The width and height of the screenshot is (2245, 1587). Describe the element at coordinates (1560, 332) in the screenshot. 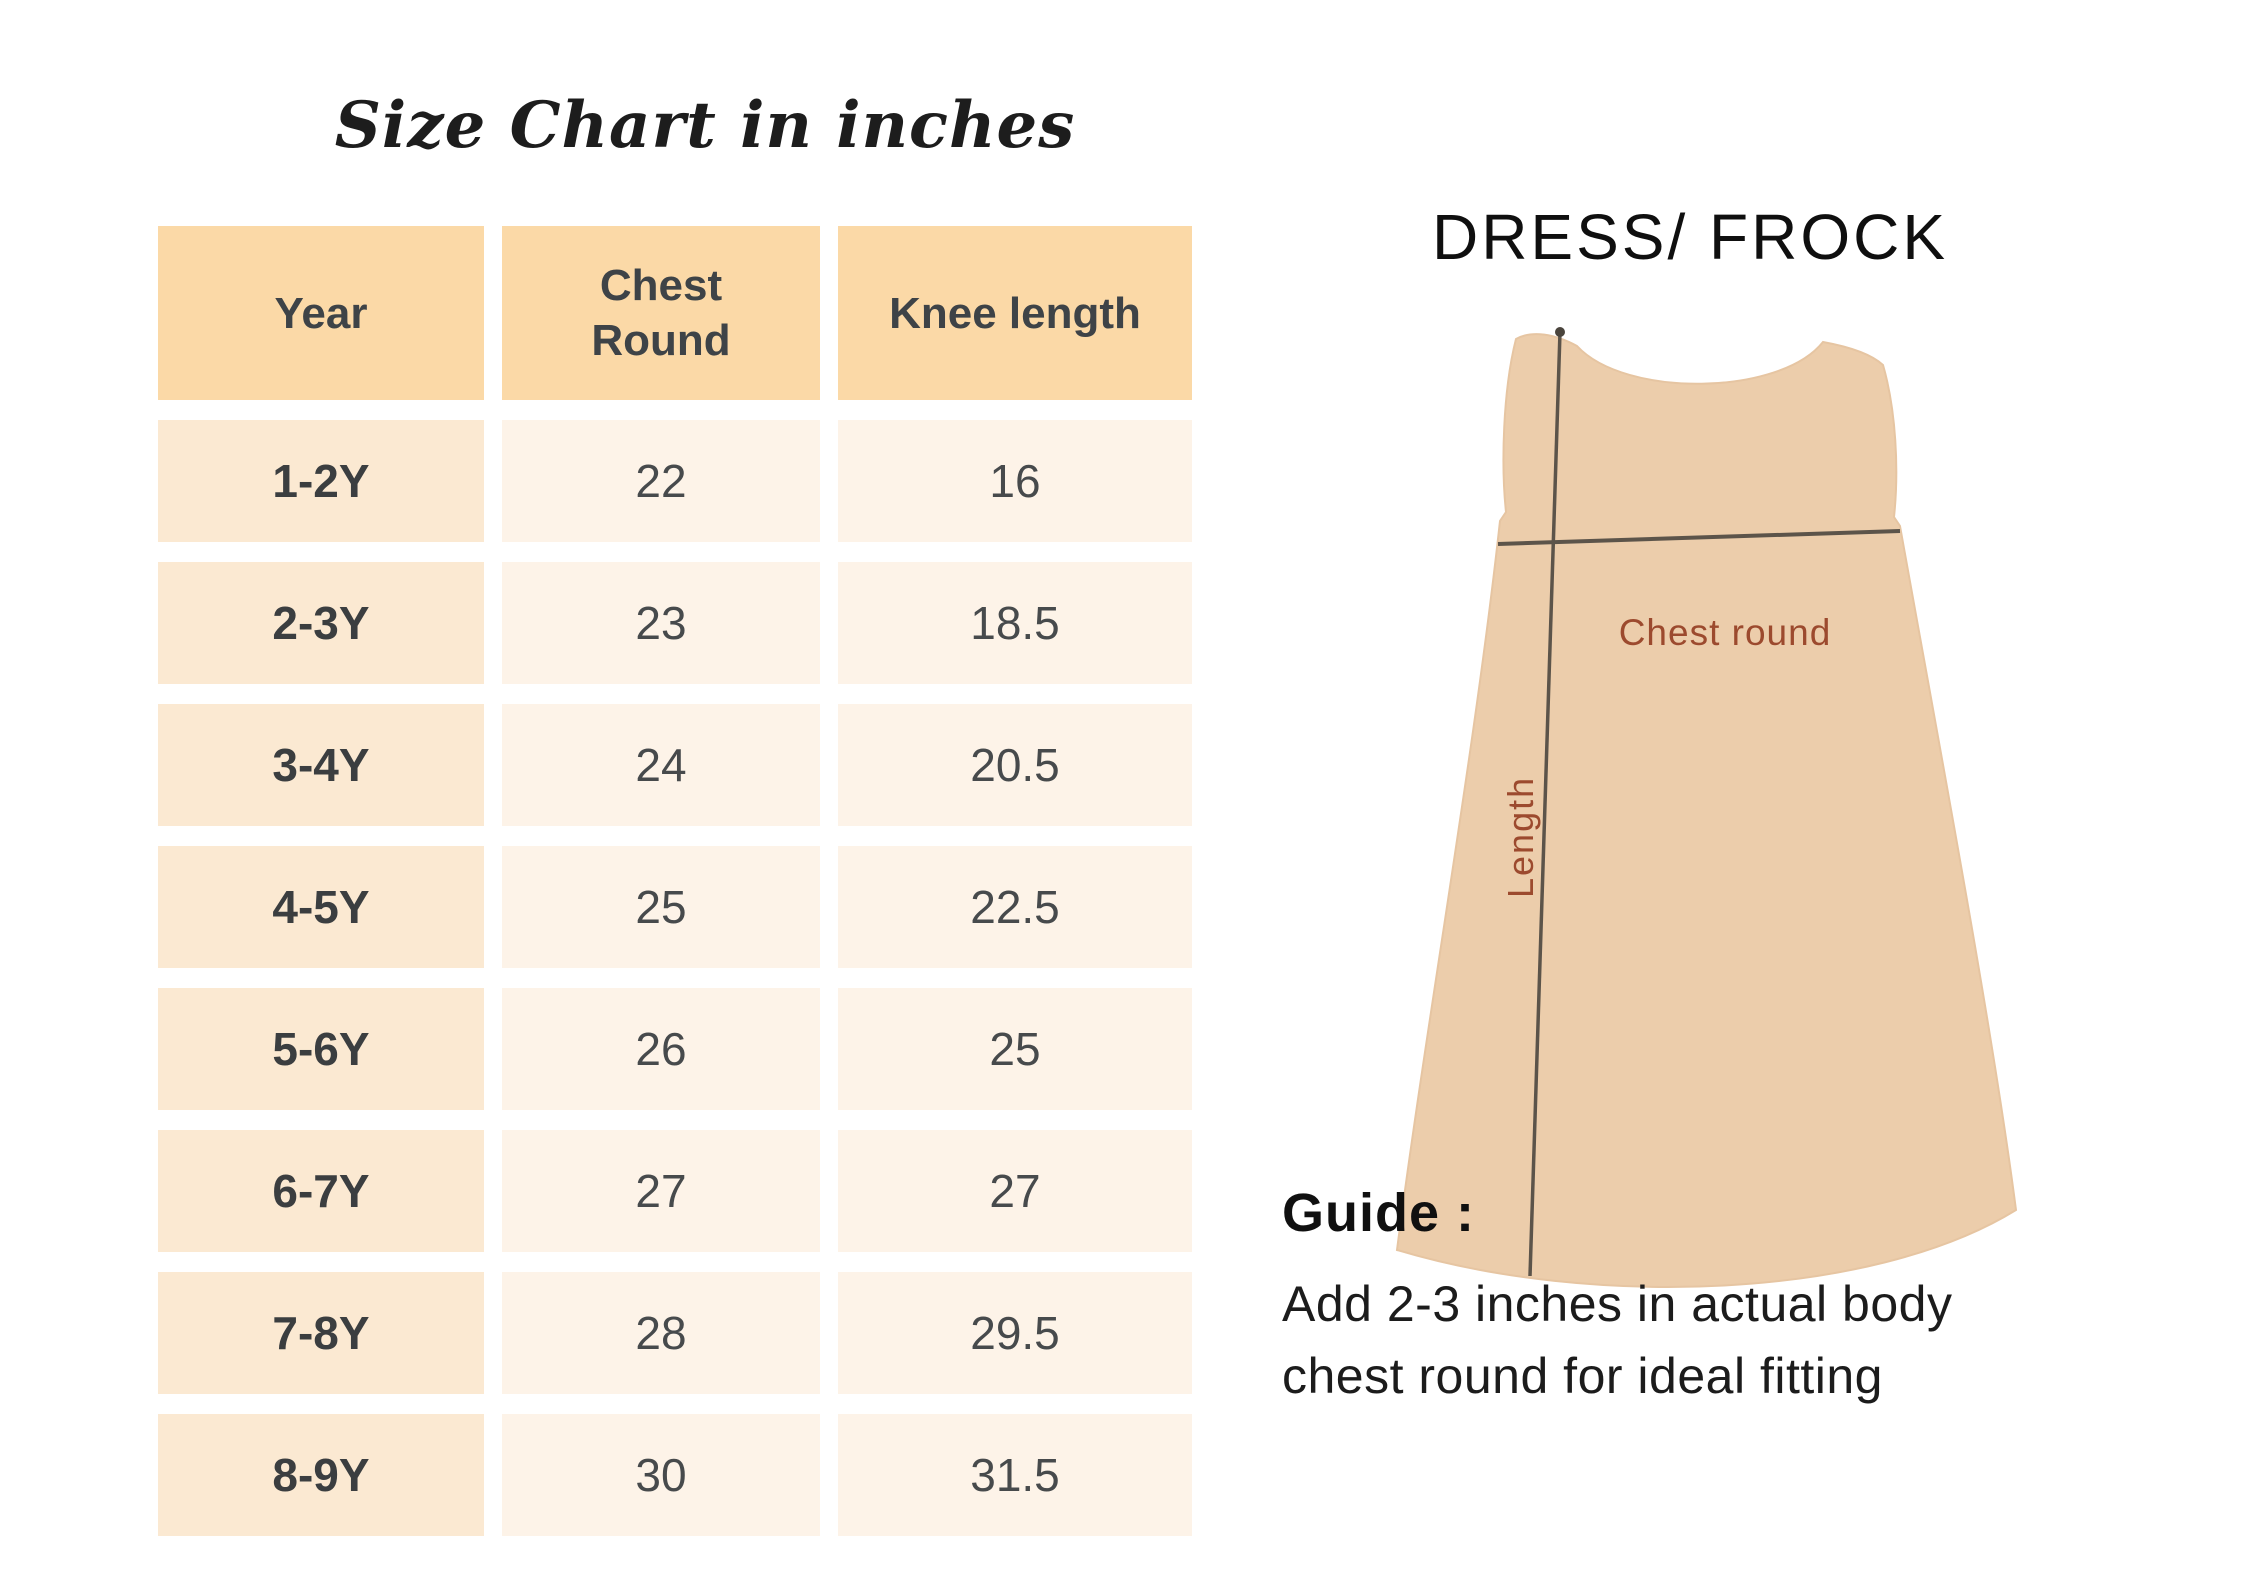

I see `length-line-dot` at that location.